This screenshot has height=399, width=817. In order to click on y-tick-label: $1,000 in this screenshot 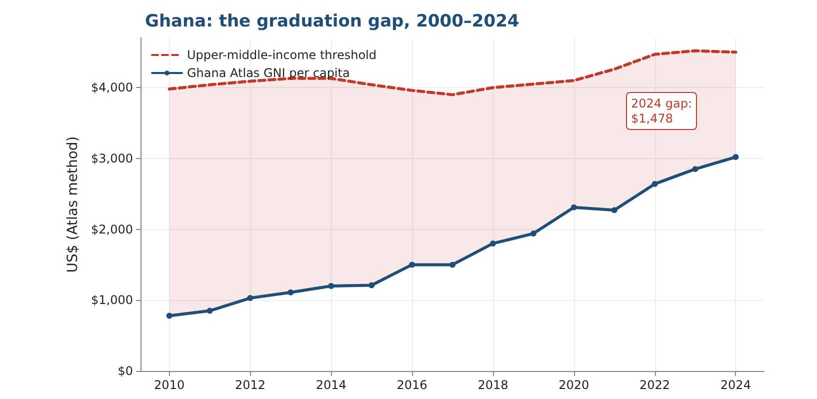, I will do `click(112, 300)`.